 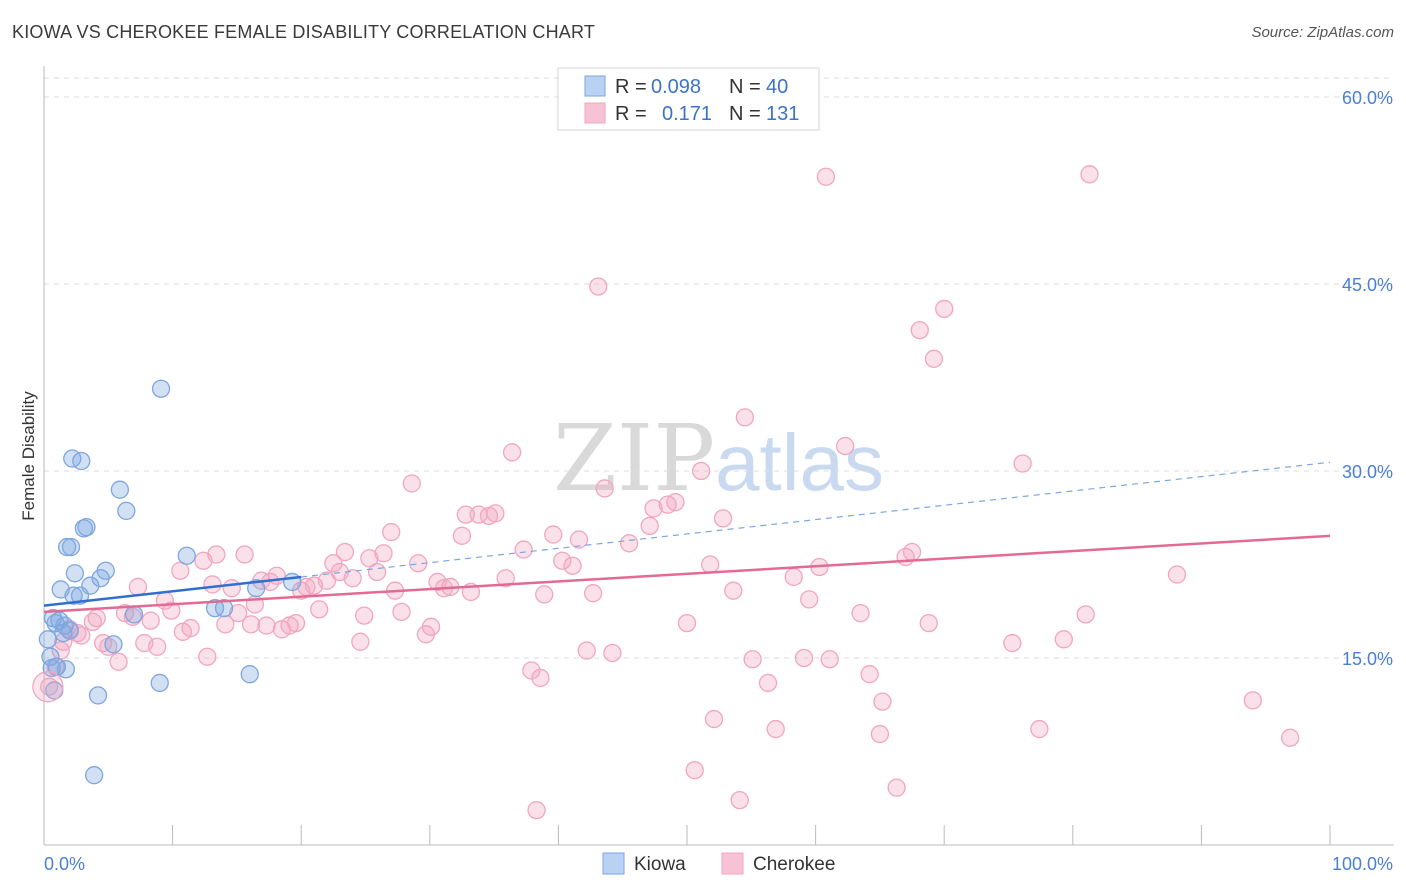 I want to click on watermark-zip: ZIP, so click(x=634, y=458).